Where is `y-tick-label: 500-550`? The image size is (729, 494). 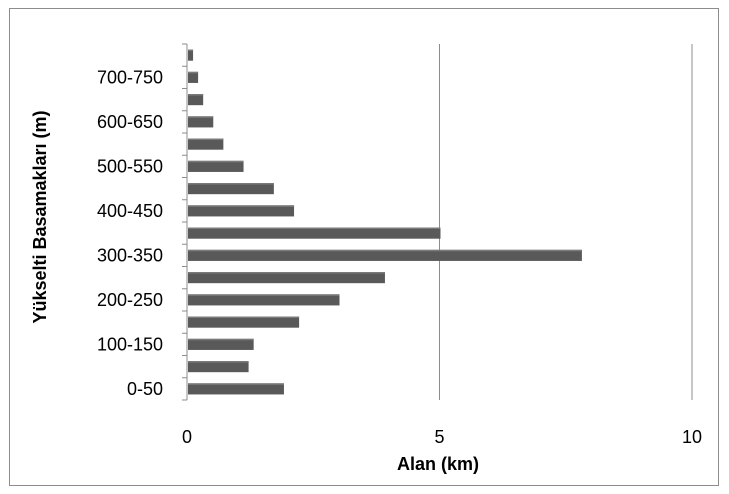 y-tick-label: 500-550 is located at coordinates (130, 166).